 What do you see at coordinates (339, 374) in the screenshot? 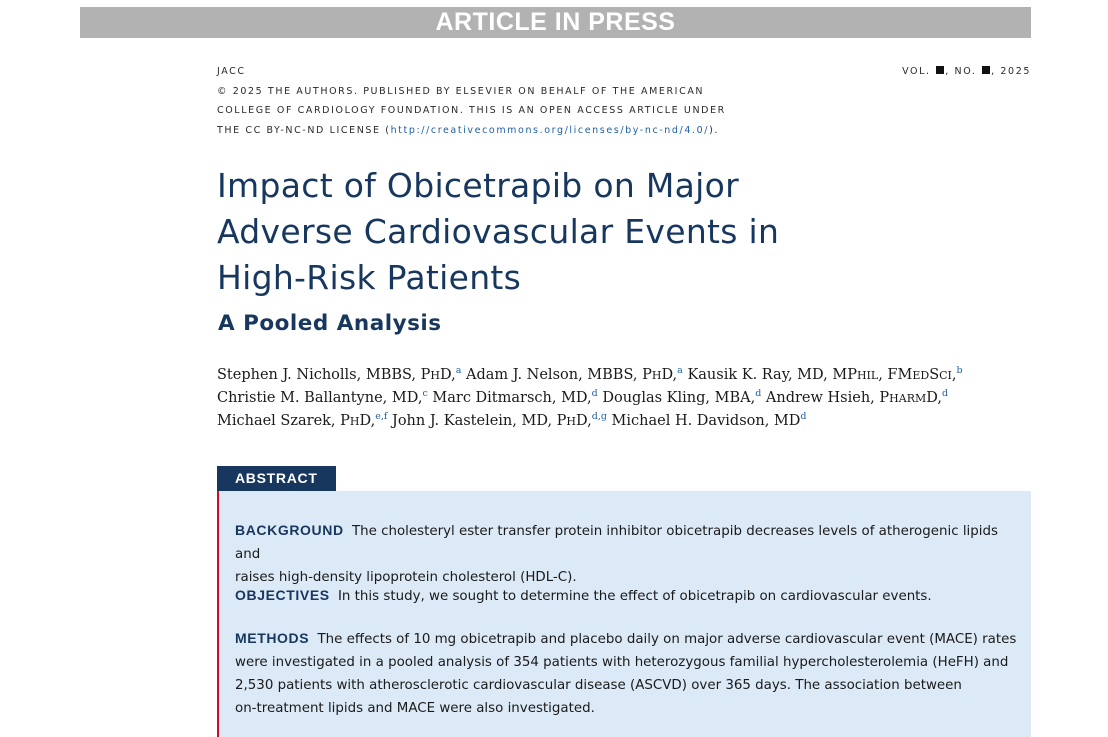
I see `author: Stephen J. Nicholls, MBBS, PHD,a` at bounding box center [339, 374].